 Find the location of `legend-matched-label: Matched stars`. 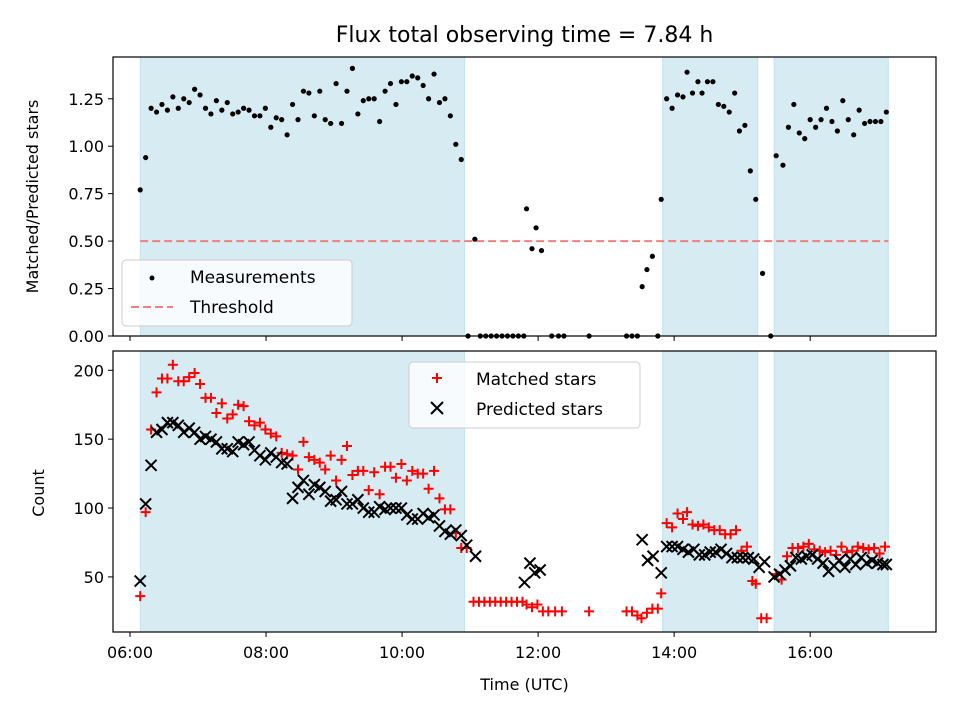

legend-matched-label: Matched stars is located at coordinates (536, 380).